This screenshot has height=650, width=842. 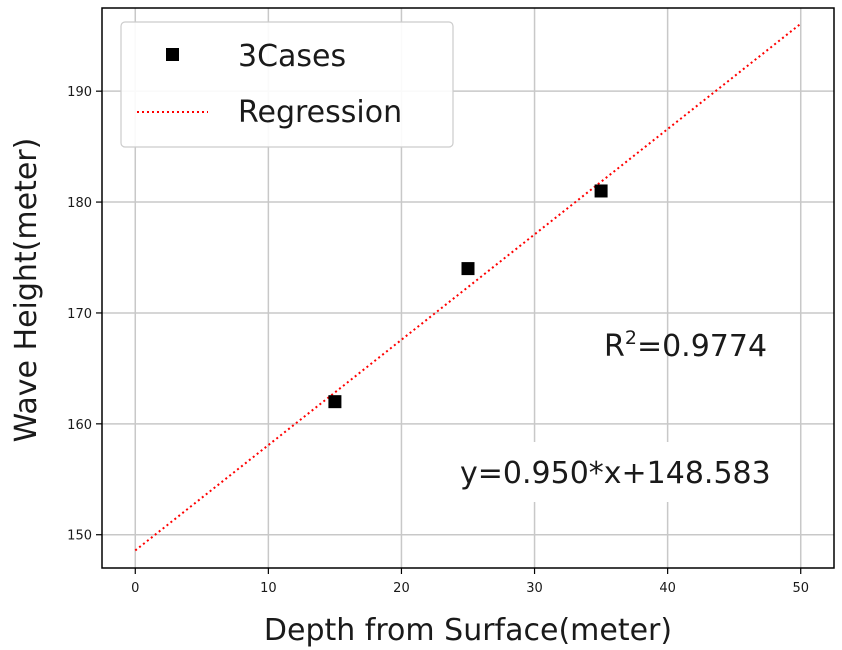 What do you see at coordinates (468, 630) in the screenshot?
I see `x-axis-title: Depth from Surface(meter)` at bounding box center [468, 630].